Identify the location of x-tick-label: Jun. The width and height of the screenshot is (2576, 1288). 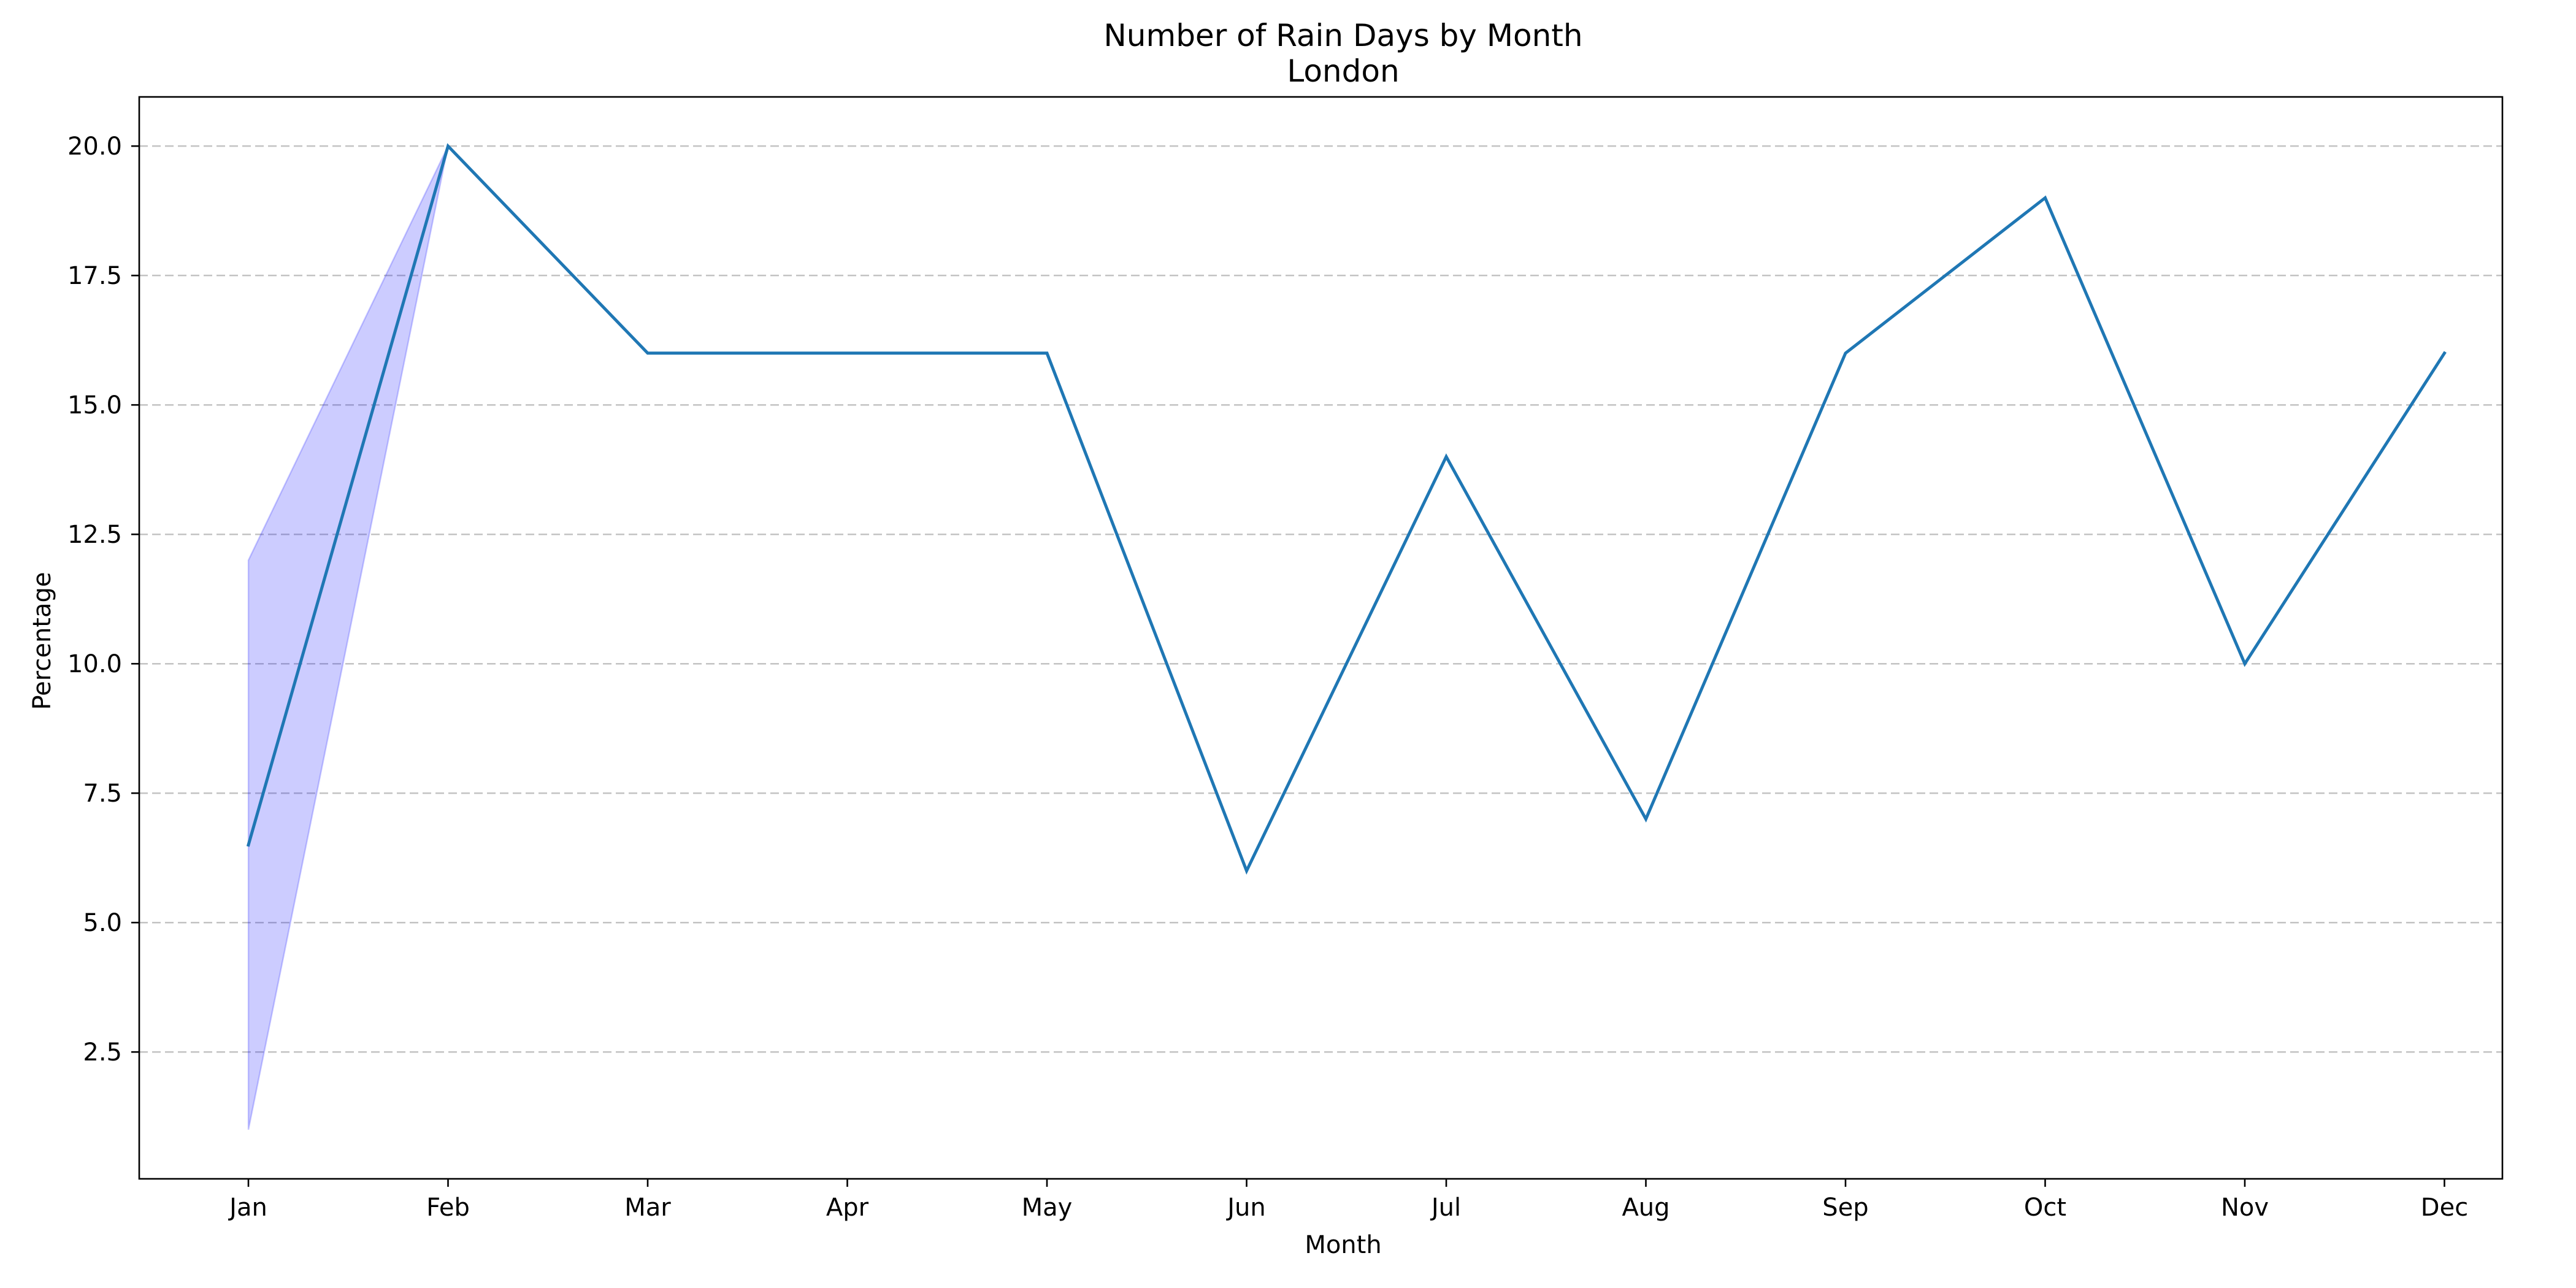
(1245, 1208).